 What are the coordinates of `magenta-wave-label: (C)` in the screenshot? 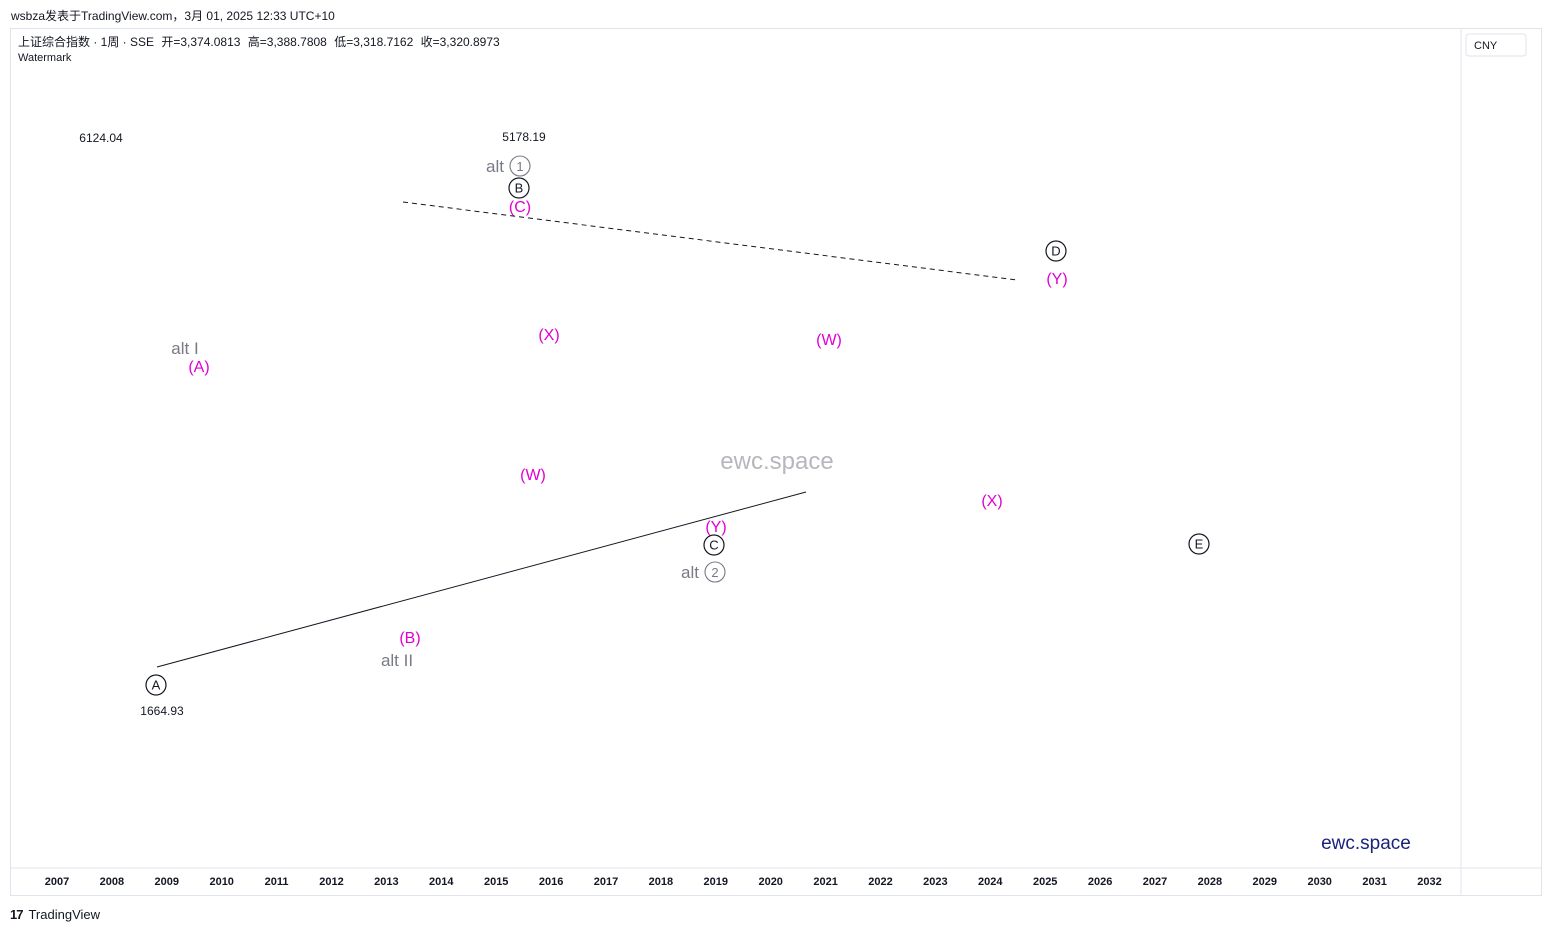 It's located at (520, 207).